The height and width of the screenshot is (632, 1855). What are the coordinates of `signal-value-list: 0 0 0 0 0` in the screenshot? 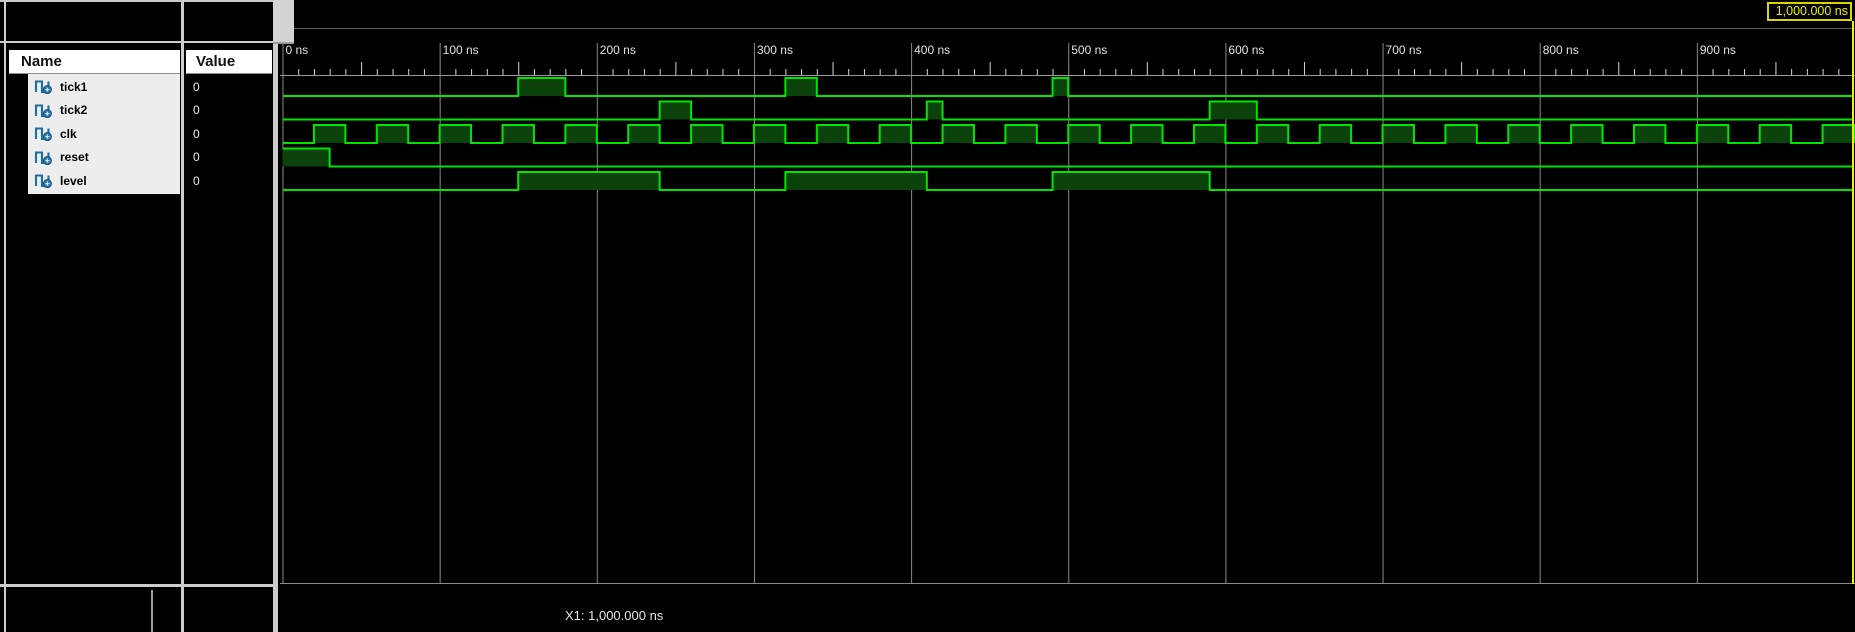 It's located at (229, 134).